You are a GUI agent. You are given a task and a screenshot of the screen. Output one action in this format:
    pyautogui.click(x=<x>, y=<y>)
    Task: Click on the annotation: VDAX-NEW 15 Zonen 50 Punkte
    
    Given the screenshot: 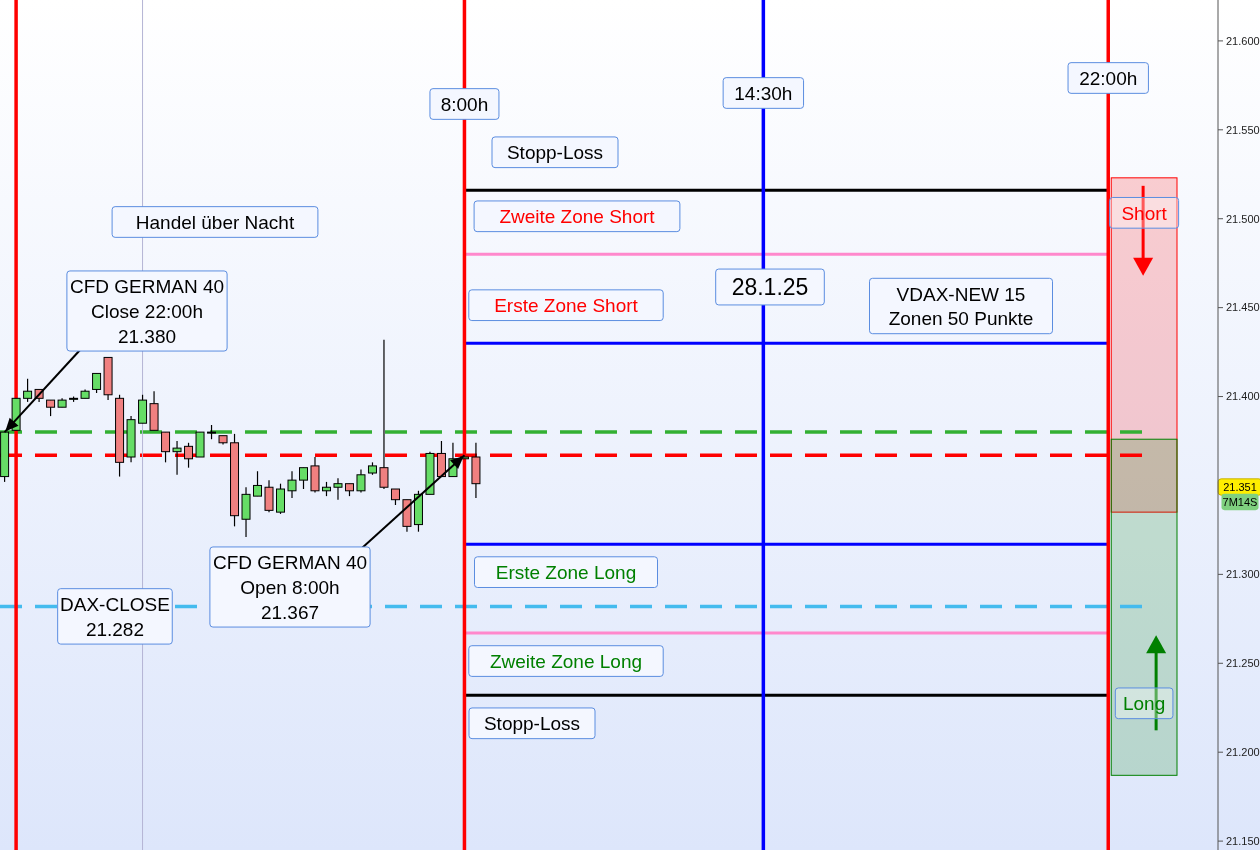 What is the action you would take?
    pyautogui.click(x=961, y=306)
    